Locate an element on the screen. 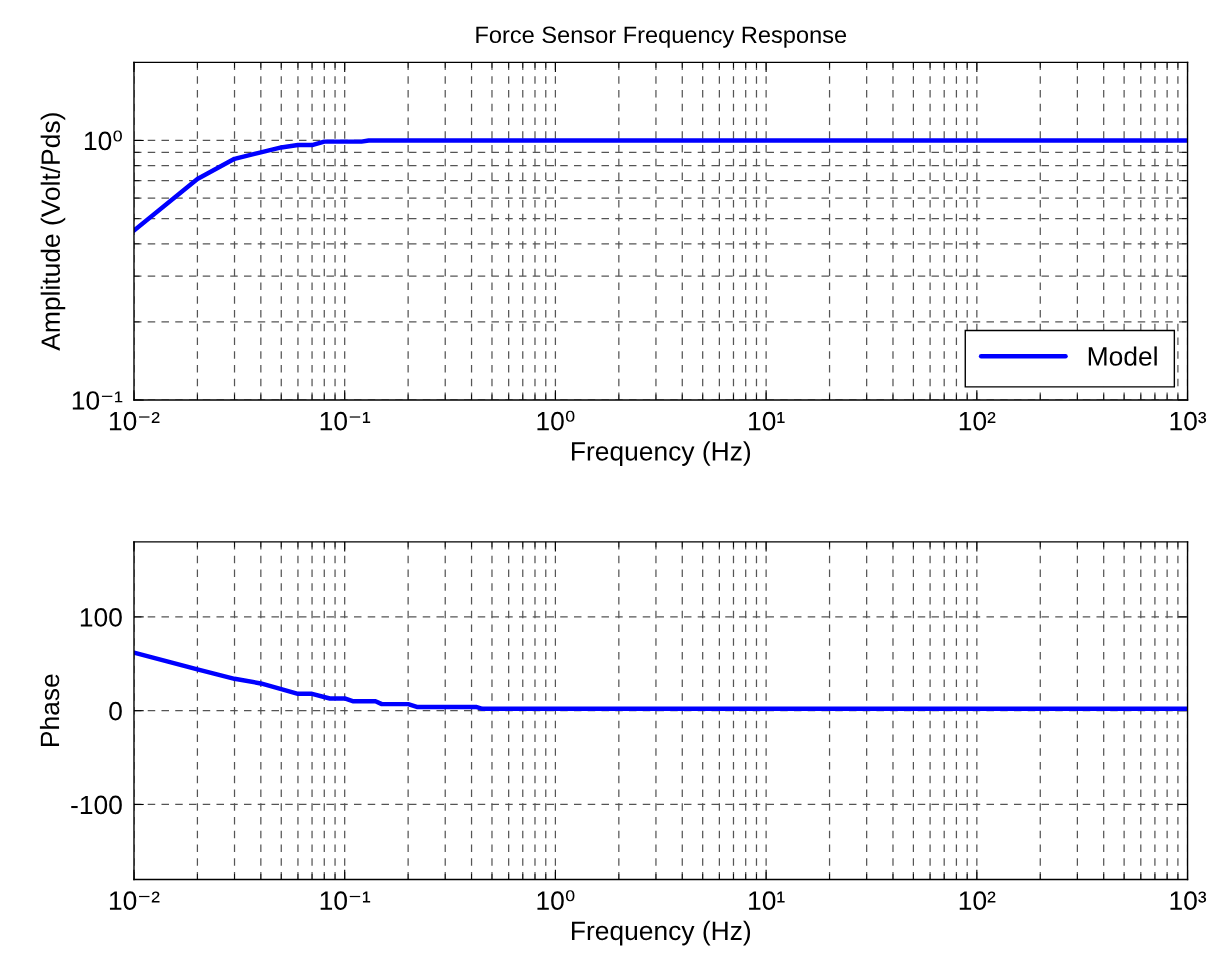 The width and height of the screenshot is (1218, 974). y-axis-title: Phase is located at coordinates (49, 710).